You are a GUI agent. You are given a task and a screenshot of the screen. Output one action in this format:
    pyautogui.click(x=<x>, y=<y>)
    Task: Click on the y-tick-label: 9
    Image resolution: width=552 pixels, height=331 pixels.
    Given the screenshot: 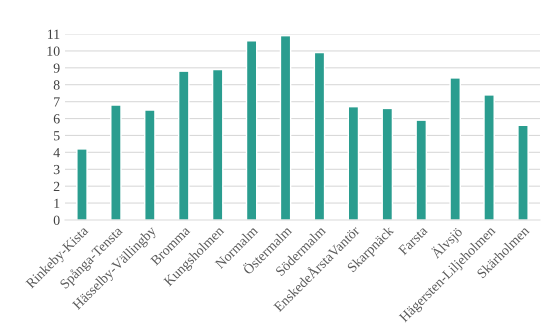 What is the action you would take?
    pyautogui.click(x=57, y=68)
    